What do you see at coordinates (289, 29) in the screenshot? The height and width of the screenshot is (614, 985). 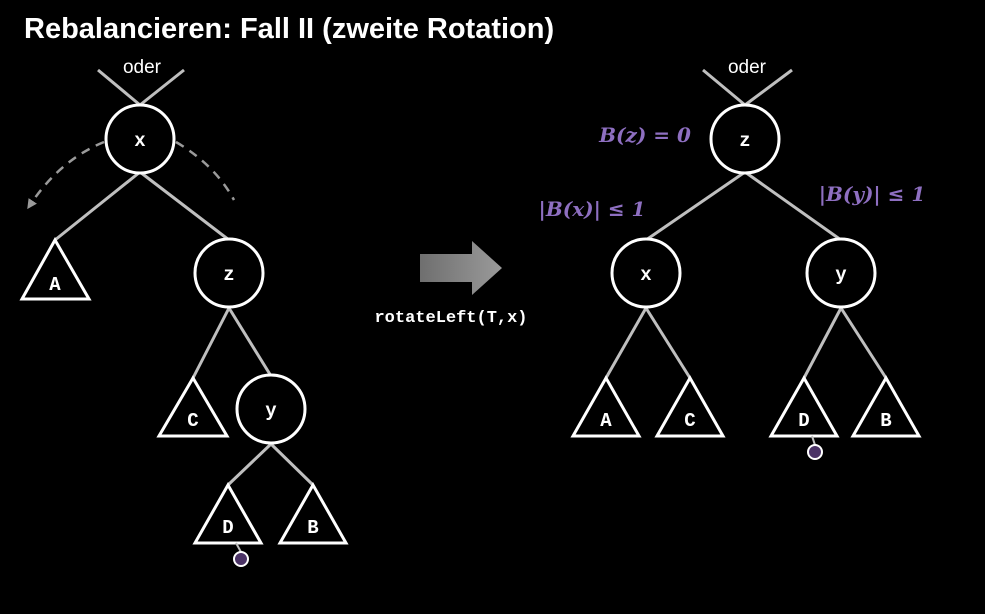 I see `slide-title: Rebalancieren: Fall II (zweite Rotation)` at bounding box center [289, 29].